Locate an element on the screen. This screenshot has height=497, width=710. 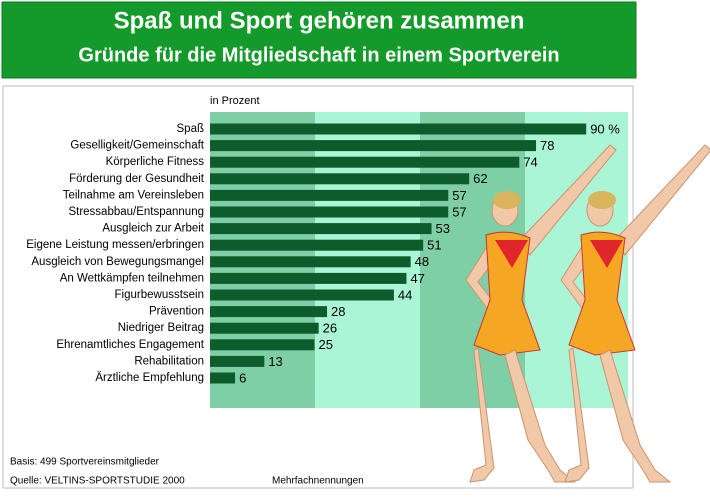
category-label: Stressabbau/Entspannung is located at coordinates (136, 212).